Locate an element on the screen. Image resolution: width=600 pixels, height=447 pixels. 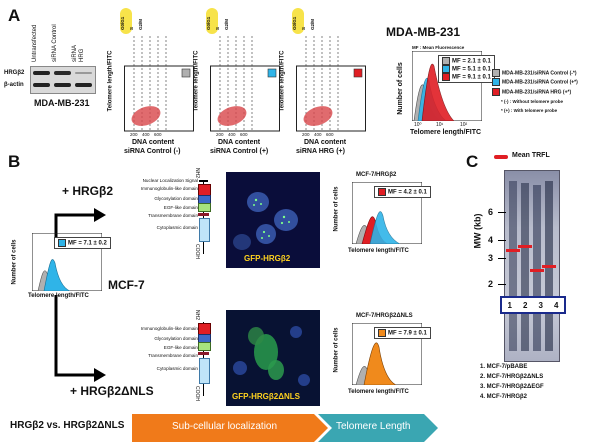
arrow-top-head is located at coordinates (100, 215).